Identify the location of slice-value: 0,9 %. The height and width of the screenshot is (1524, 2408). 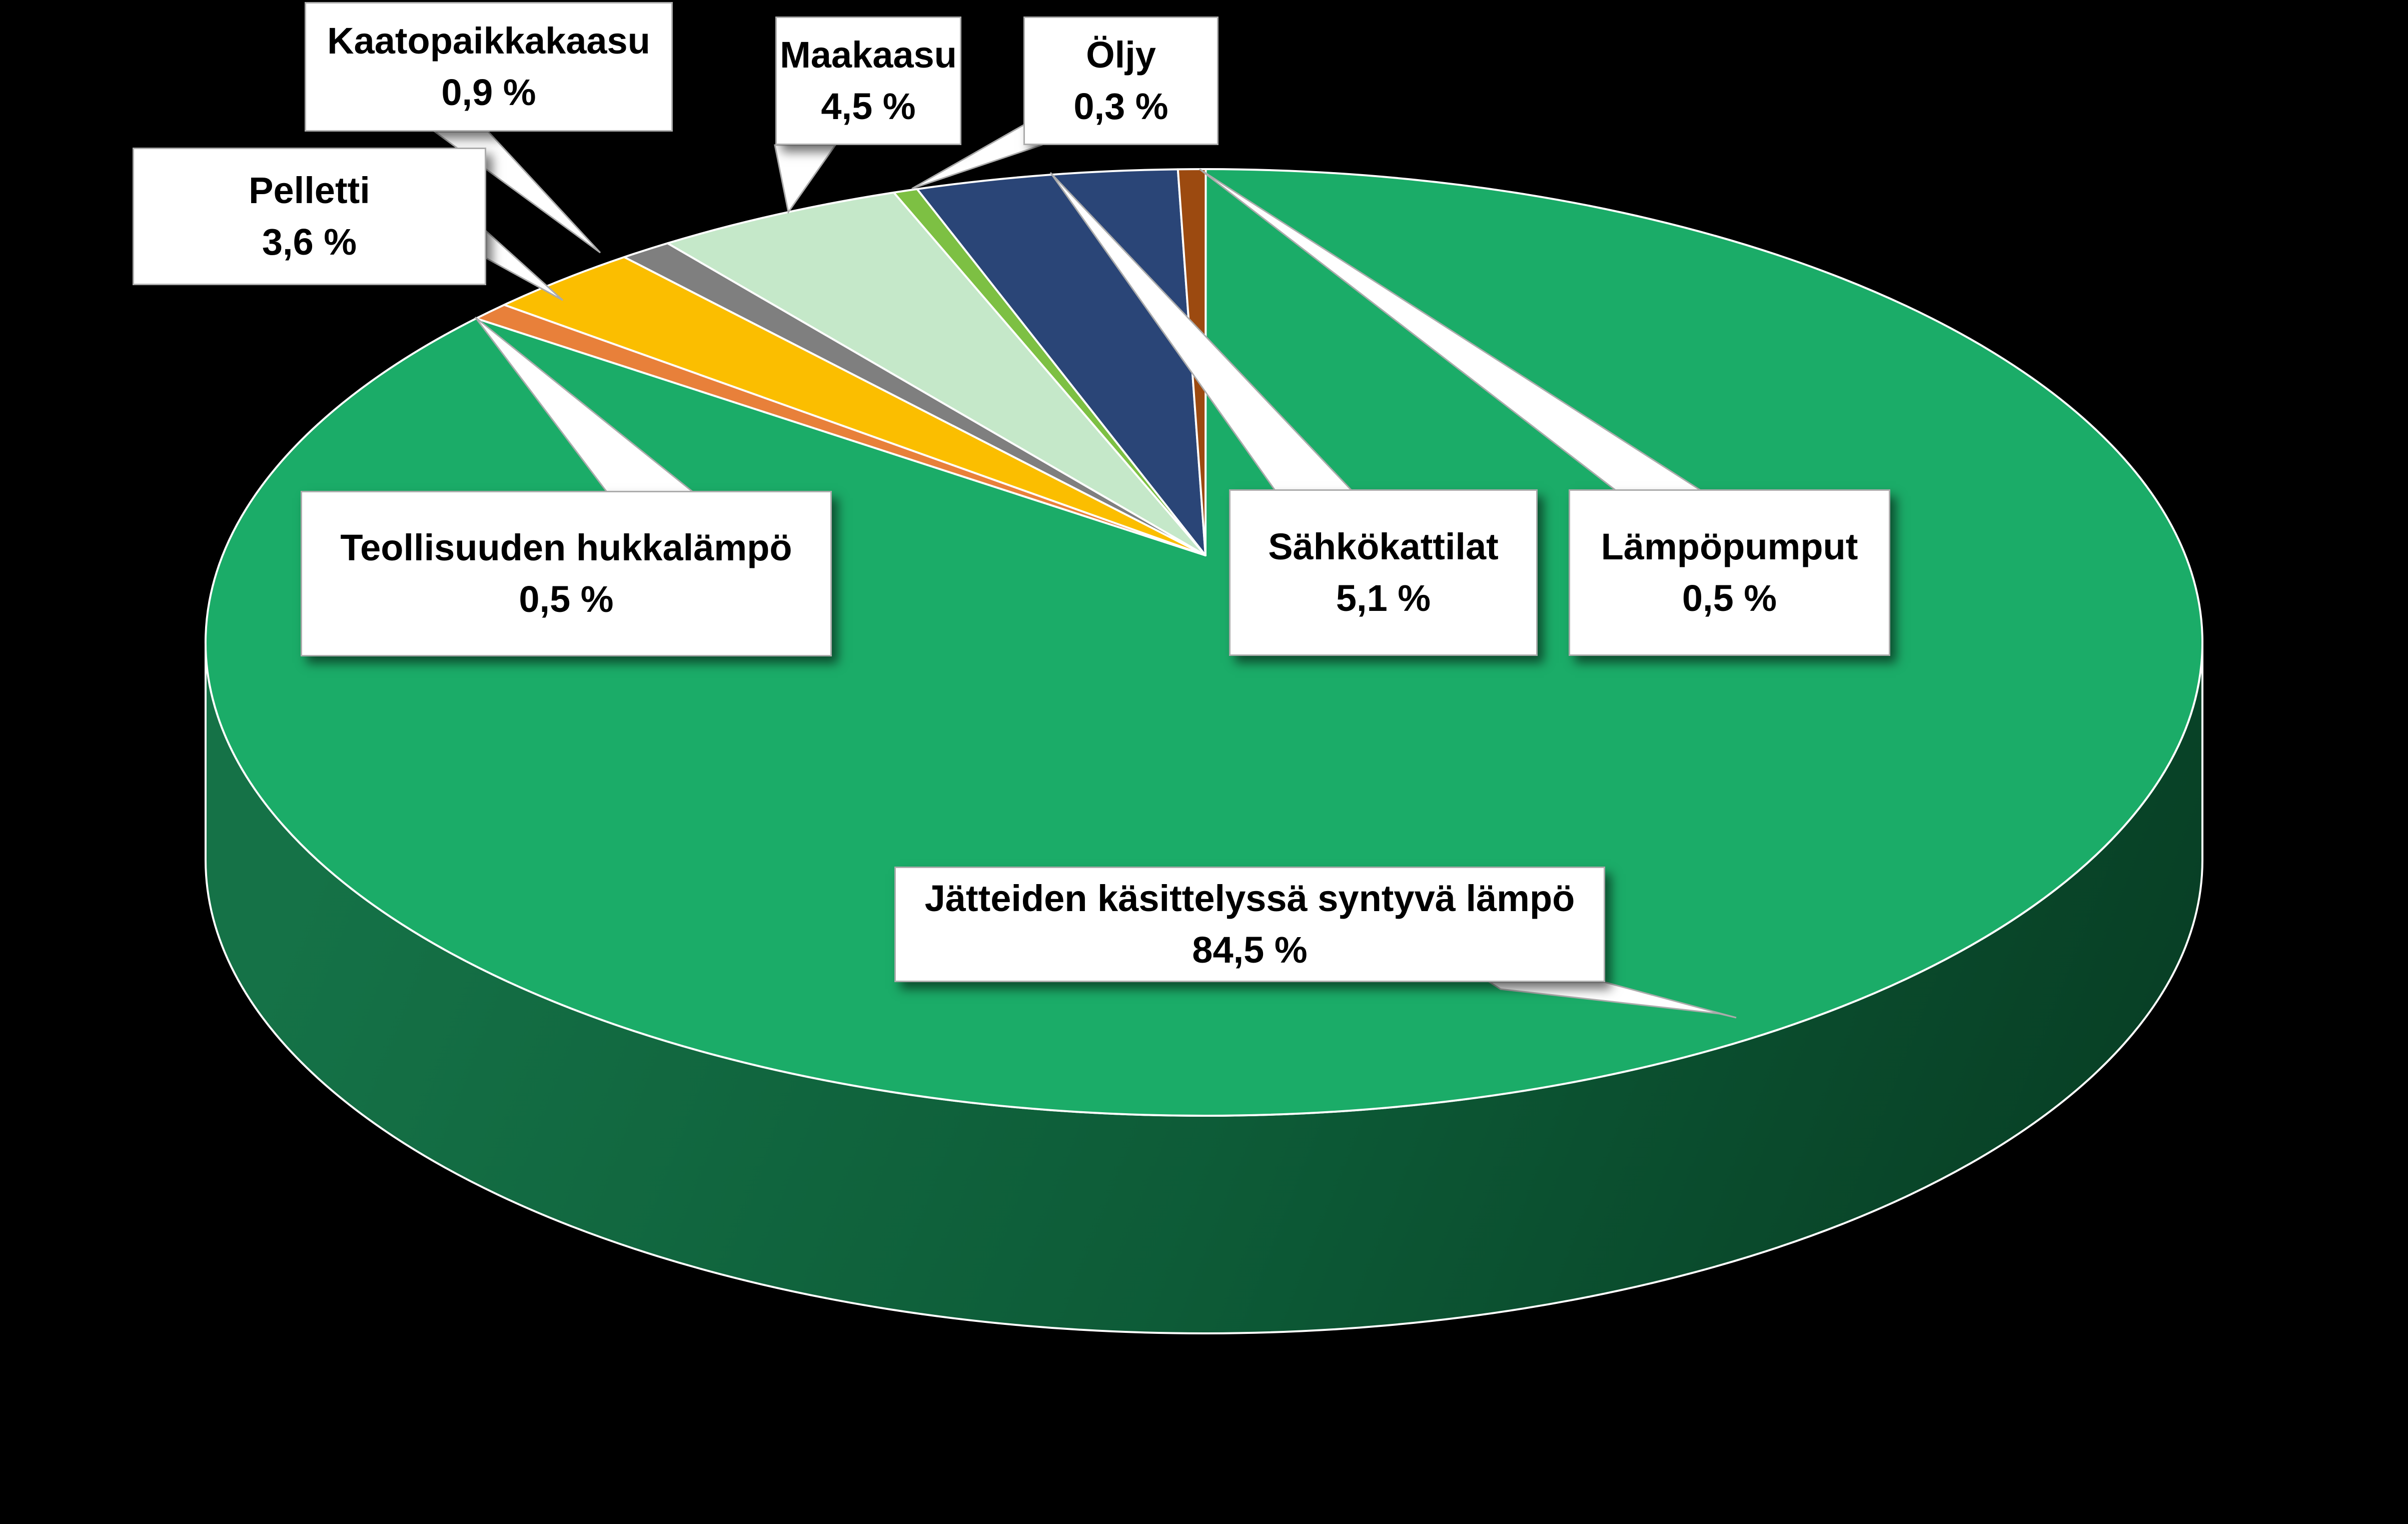
(488, 92).